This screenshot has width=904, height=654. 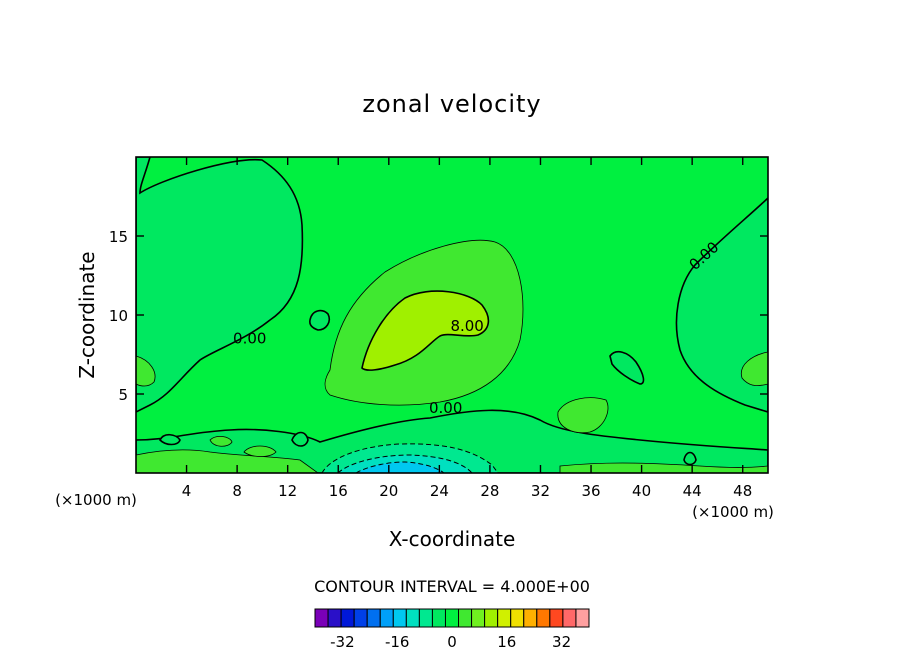 What do you see at coordinates (338, 491) in the screenshot?
I see `x-tick-label: 16` at bounding box center [338, 491].